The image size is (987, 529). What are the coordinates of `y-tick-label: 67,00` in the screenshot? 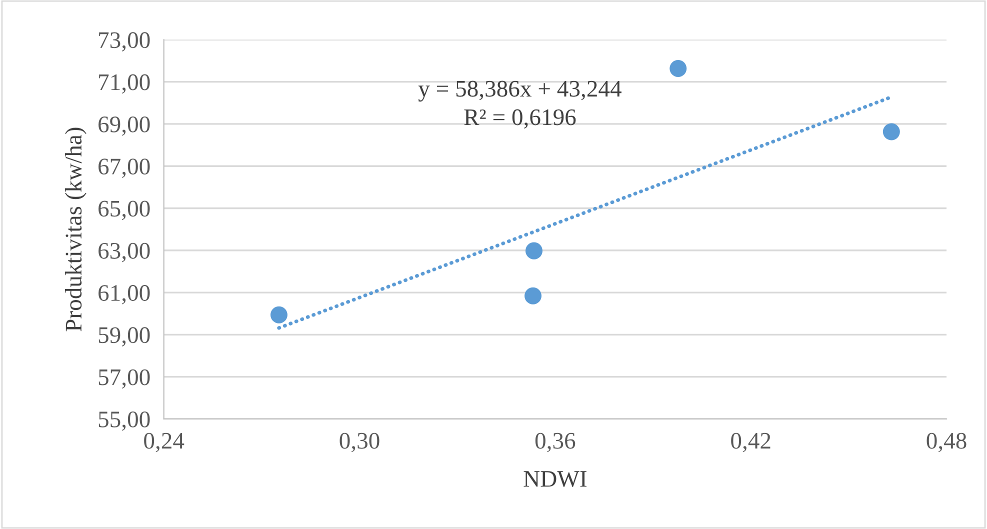 It's located at (124, 168).